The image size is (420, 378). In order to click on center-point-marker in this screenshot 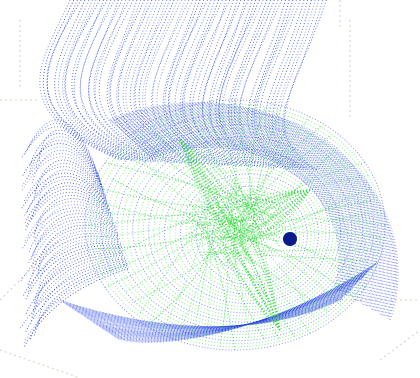, I will do `click(290, 239)`.